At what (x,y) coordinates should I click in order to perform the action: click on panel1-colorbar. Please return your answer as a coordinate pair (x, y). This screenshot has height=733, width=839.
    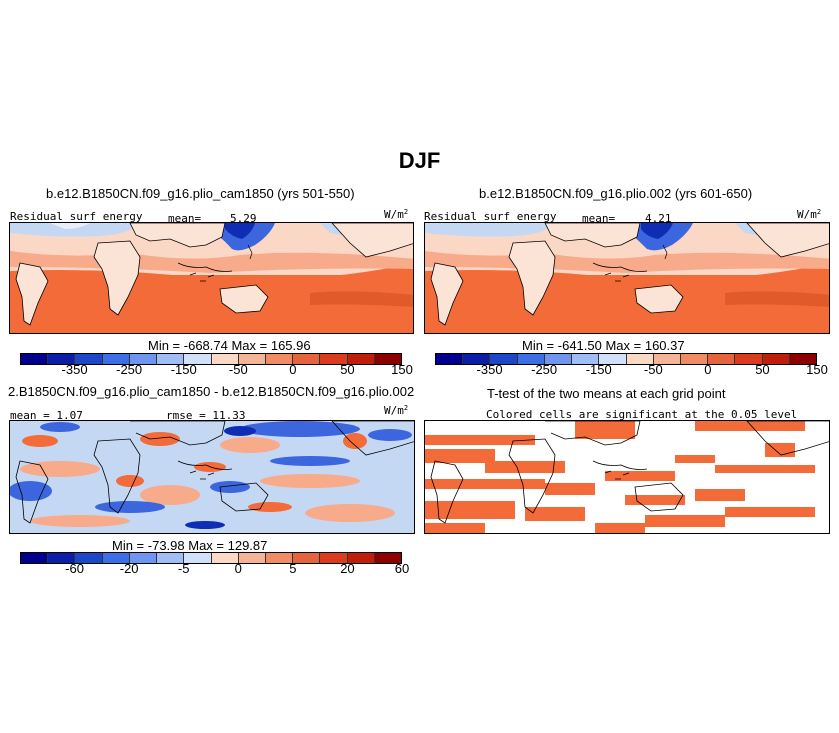
    Looking at the image, I should click on (211, 359).